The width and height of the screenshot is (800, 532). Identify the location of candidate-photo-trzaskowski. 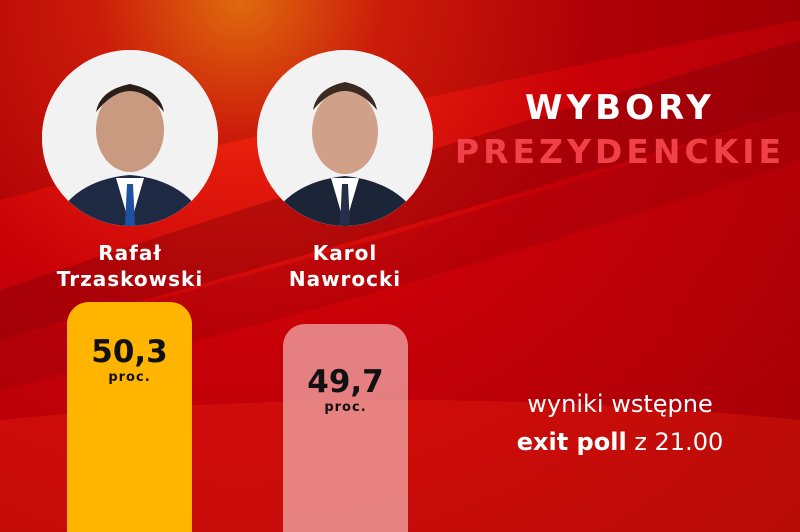
(130, 138).